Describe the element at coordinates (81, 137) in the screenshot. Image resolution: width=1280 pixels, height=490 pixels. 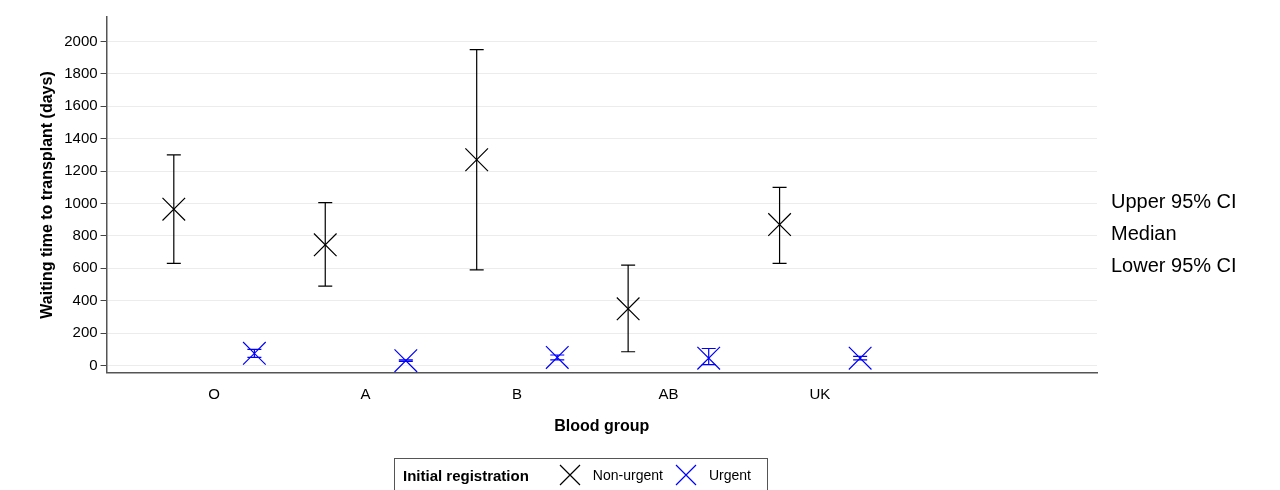
I see `y-tick-label: 1400` at that location.